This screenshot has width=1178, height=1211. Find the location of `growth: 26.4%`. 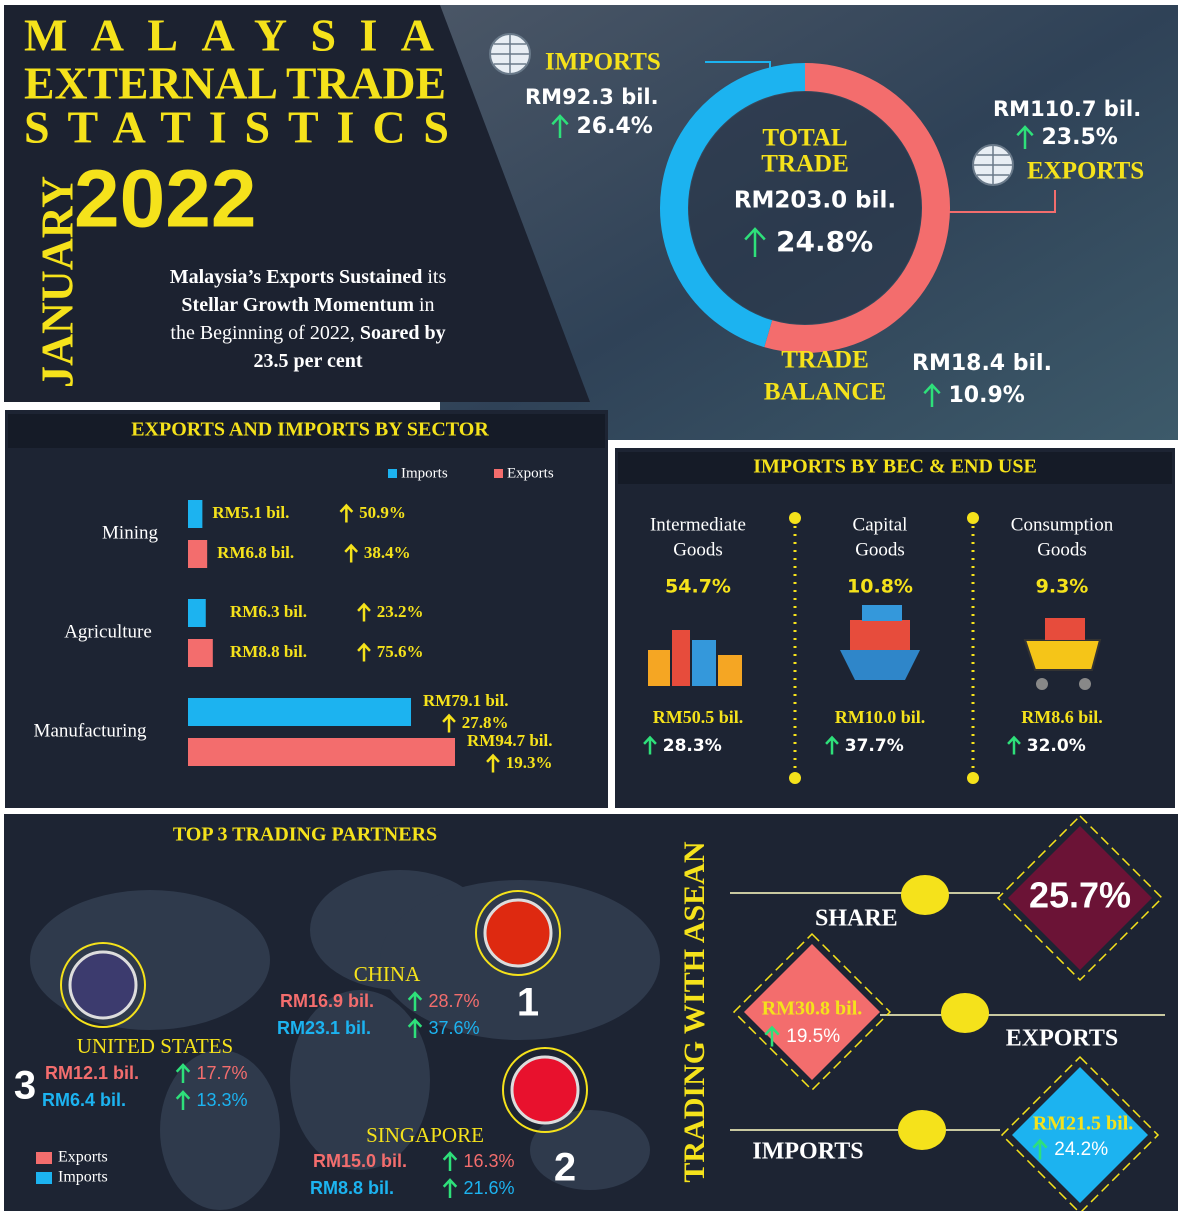

growth: 26.4% is located at coordinates (615, 126).